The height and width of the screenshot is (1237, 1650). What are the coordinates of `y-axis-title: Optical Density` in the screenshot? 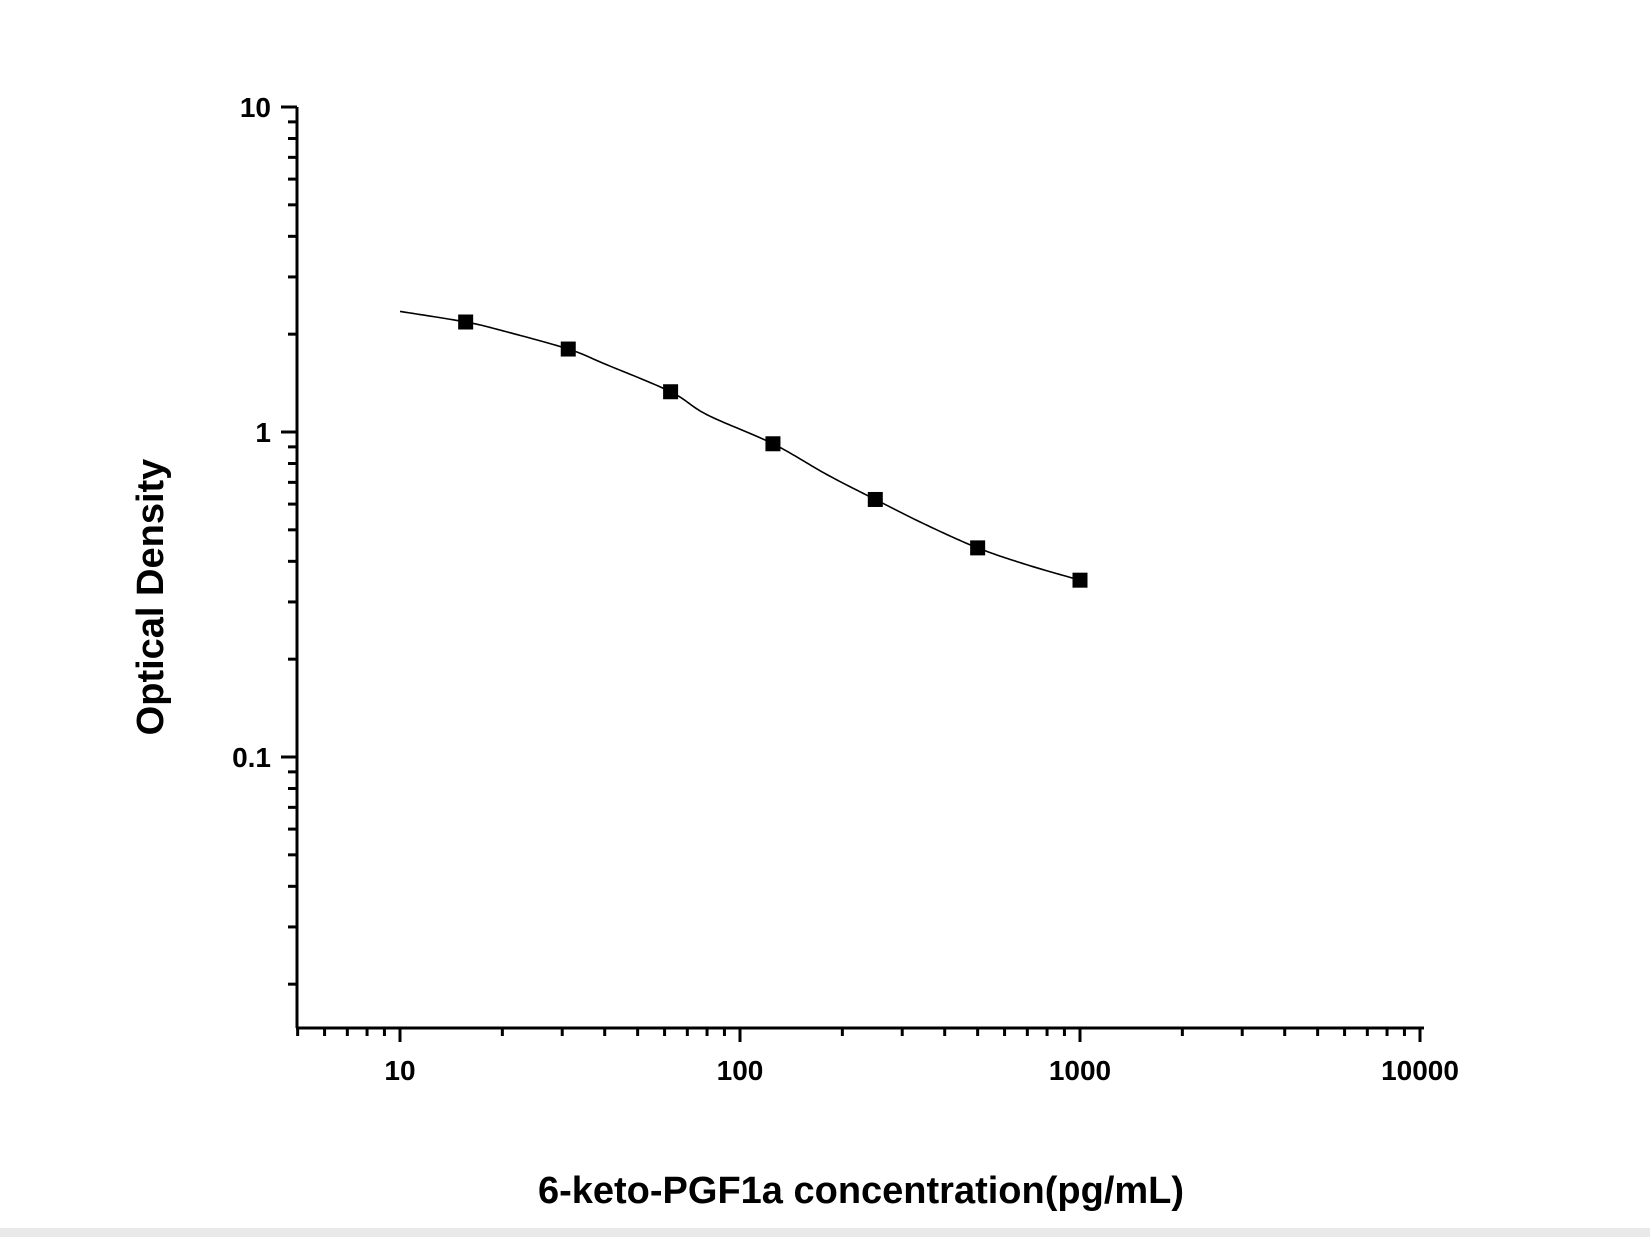 It's located at (151, 597).